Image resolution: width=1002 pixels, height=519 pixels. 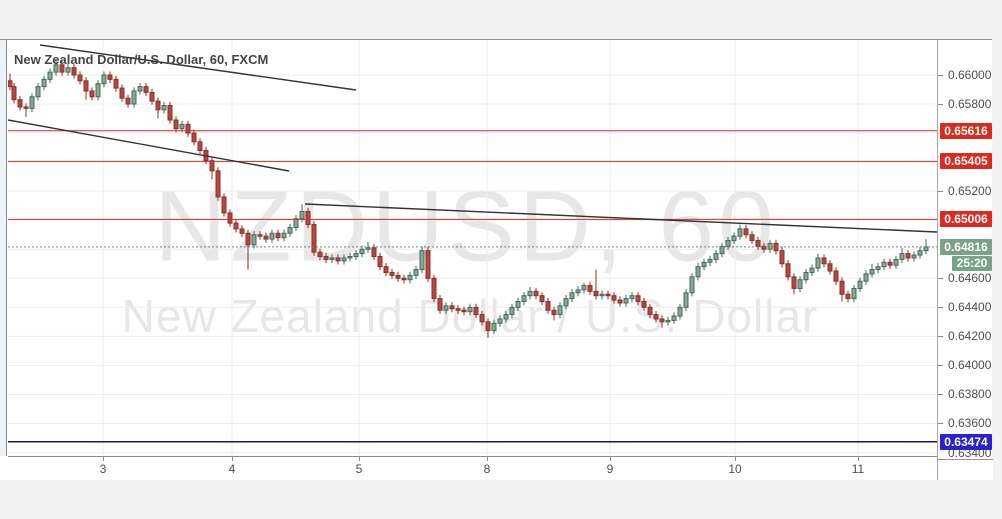 What do you see at coordinates (966, 219) in the screenshot?
I see `resistance-price-label: 0.65006` at bounding box center [966, 219].